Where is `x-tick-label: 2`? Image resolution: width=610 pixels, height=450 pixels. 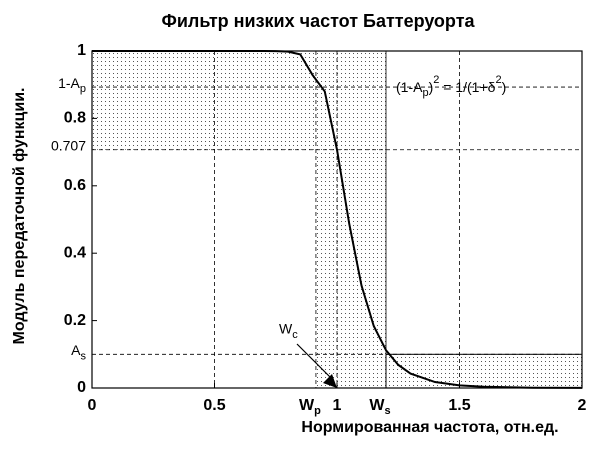 x-tick-label: 2 is located at coordinates (582, 405).